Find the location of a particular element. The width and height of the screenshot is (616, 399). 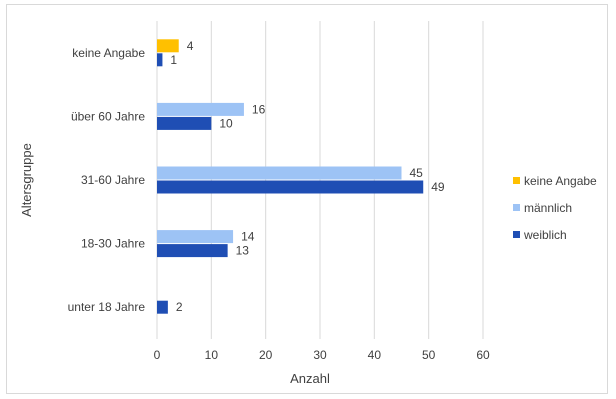

bar-weiblich-über-60-jahre is located at coordinates (184, 123).